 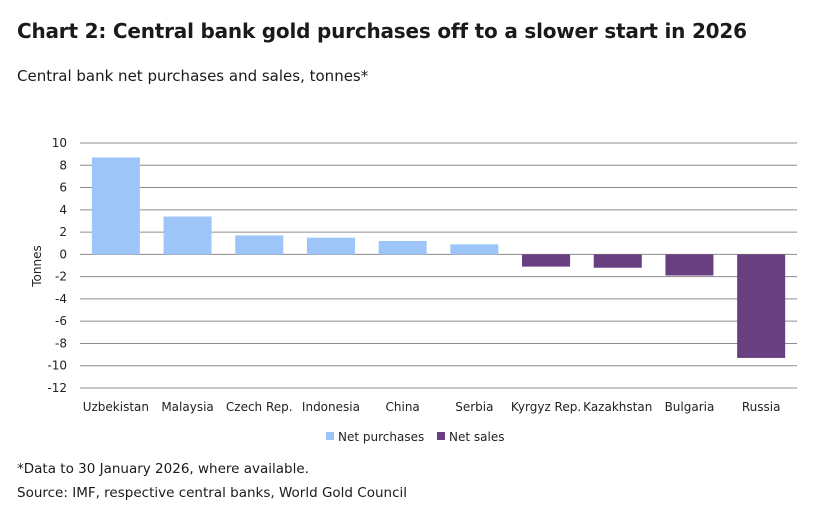 What do you see at coordinates (381, 437) in the screenshot?
I see `legend-label-net-purchases: Net purchases` at bounding box center [381, 437].